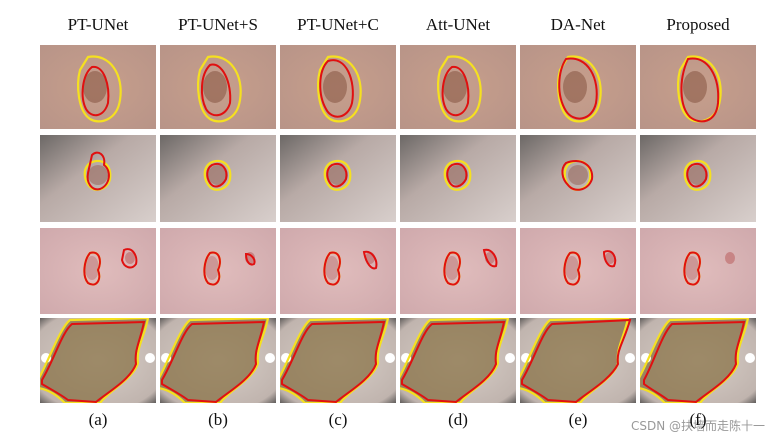 The image size is (775, 443). Describe the element at coordinates (218, 24) in the screenshot. I see `column-header: PT-UNet+S` at that location.